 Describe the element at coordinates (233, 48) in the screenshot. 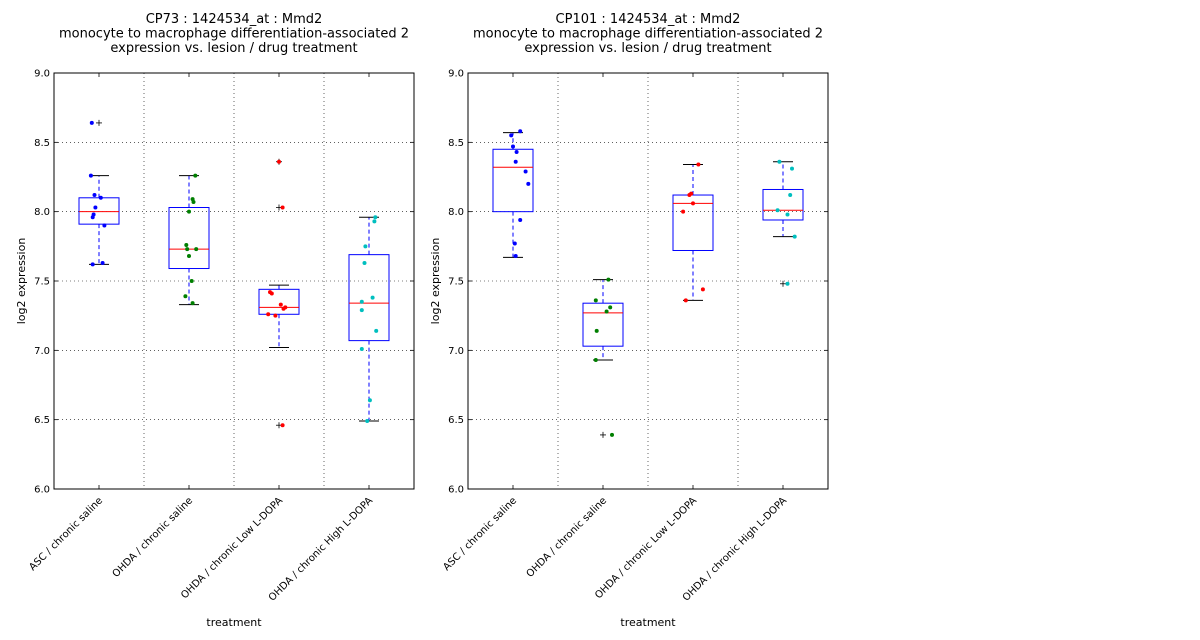

I see `chart-title-line: expression vs. lesion / drug treatment` at that location.